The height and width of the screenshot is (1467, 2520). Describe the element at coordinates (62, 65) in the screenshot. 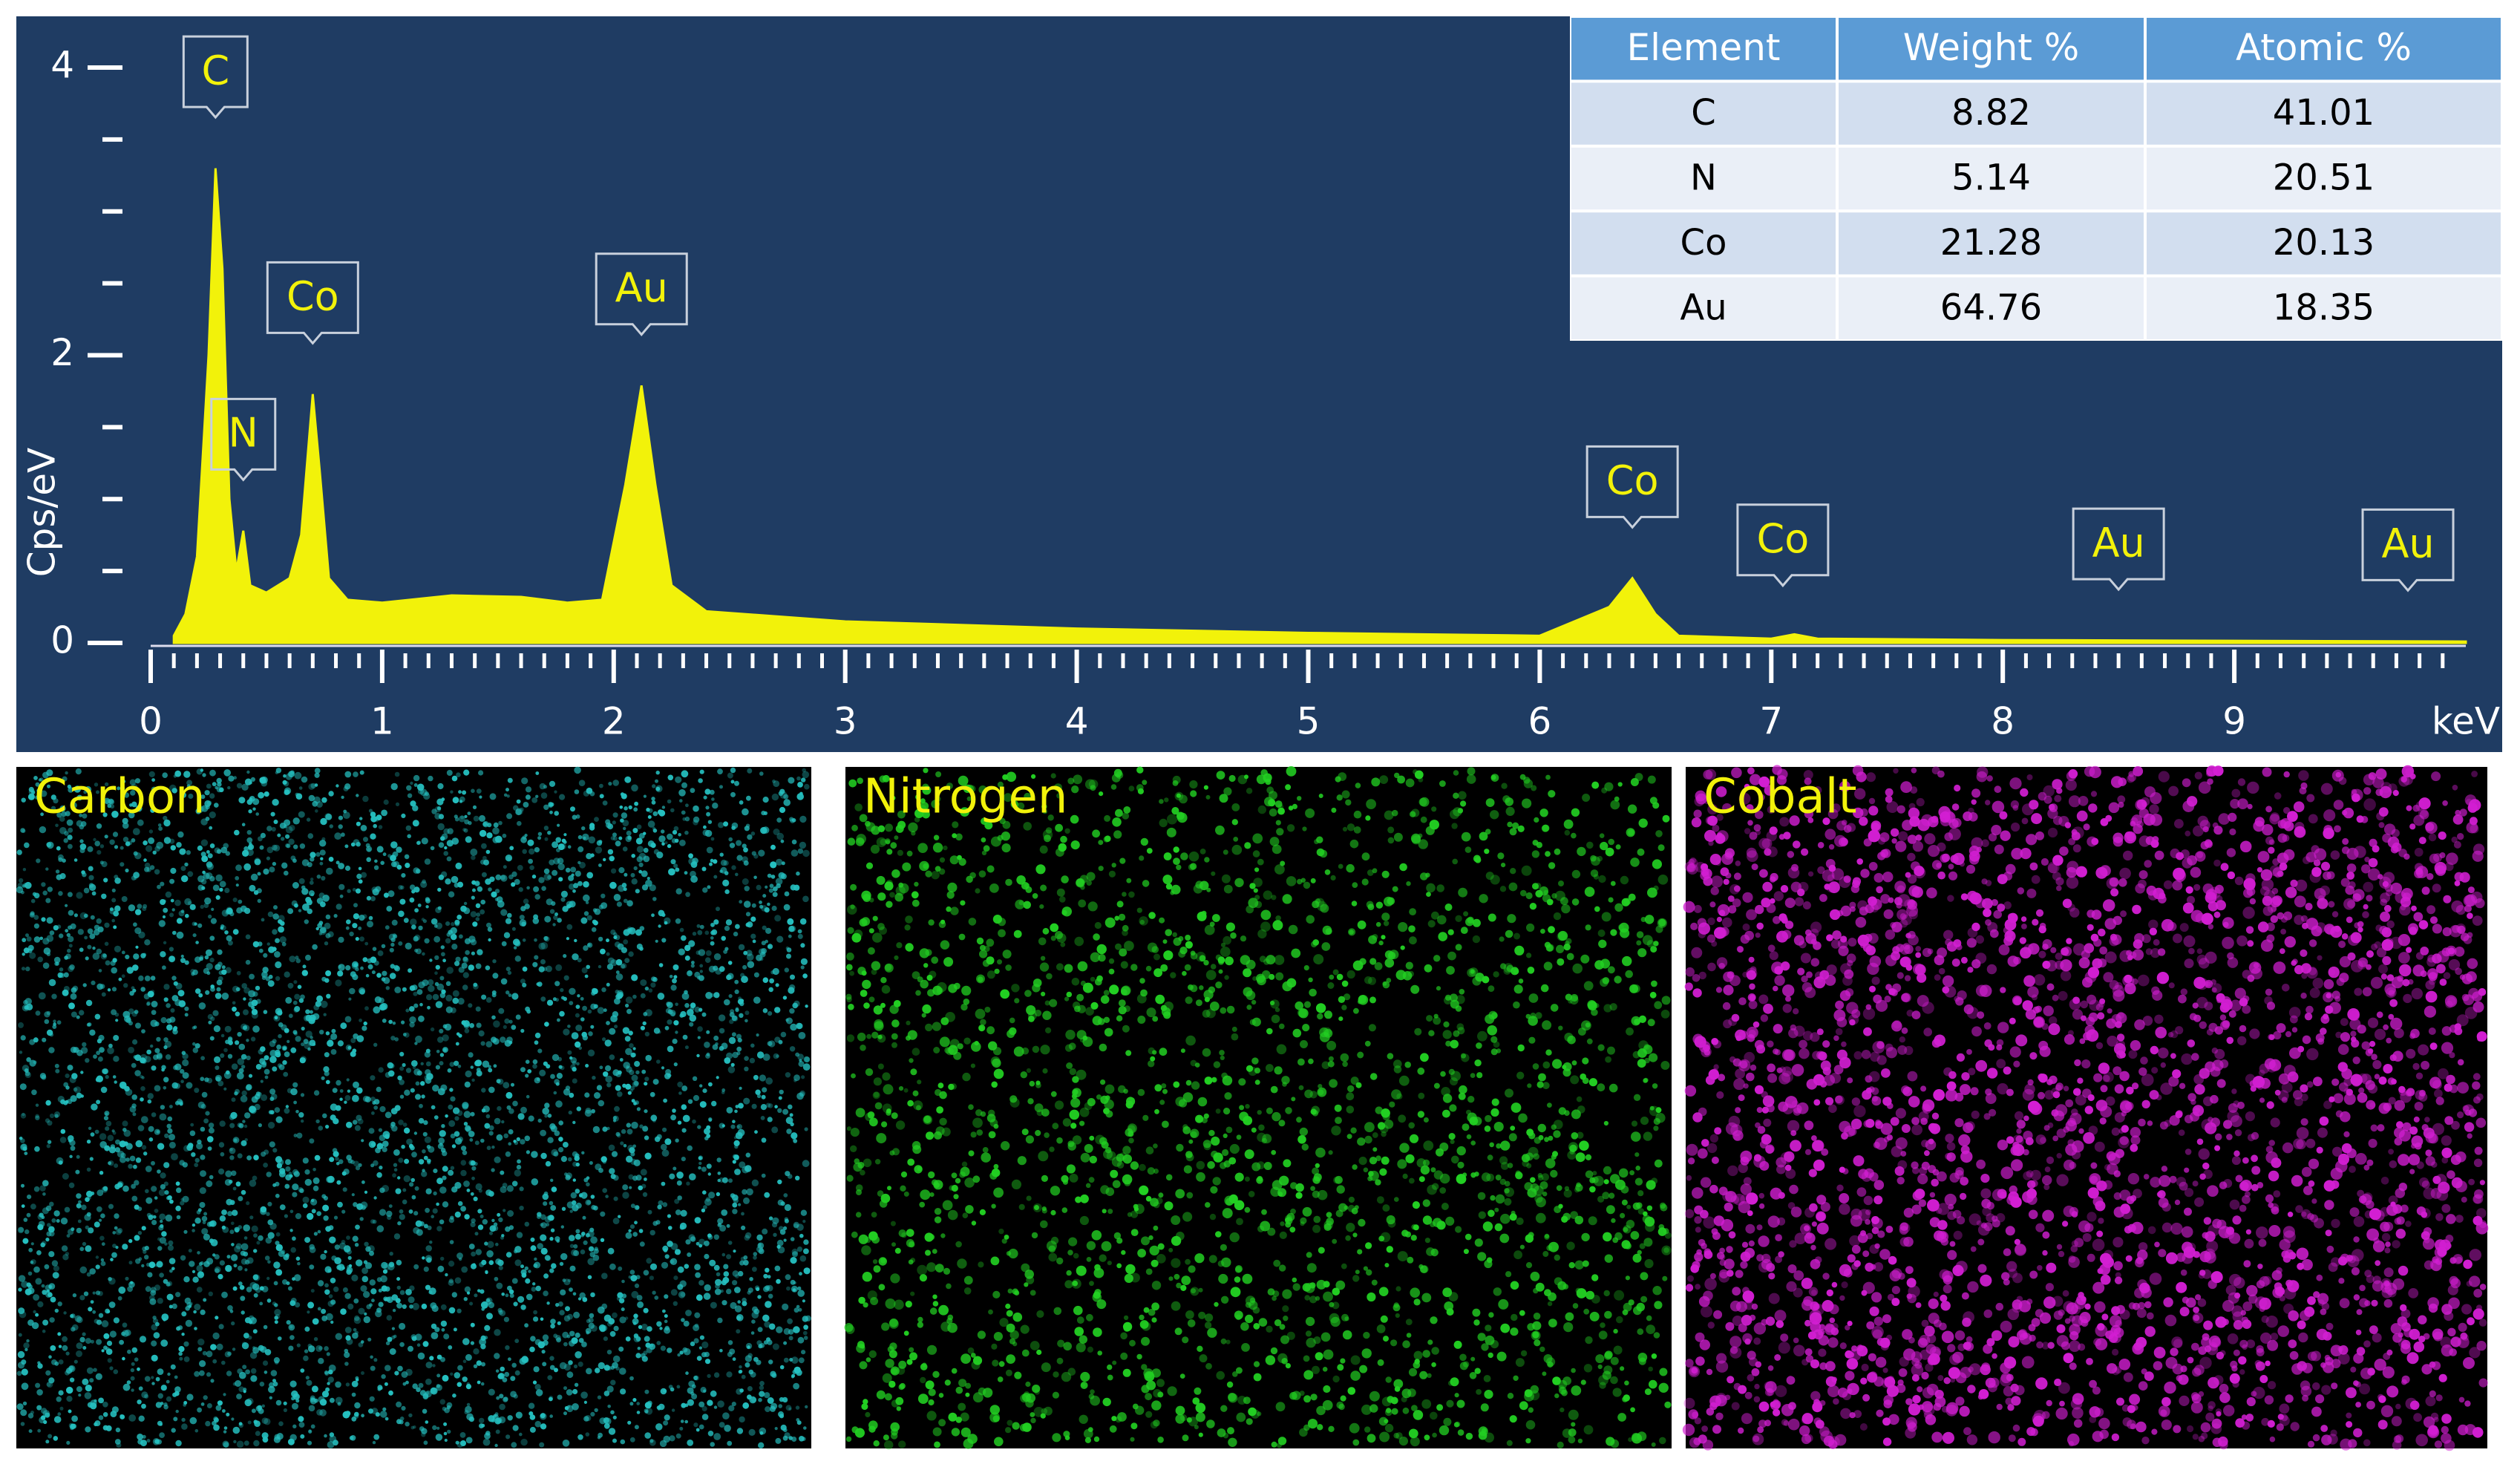

I see `y-tick-label: 4` at that location.